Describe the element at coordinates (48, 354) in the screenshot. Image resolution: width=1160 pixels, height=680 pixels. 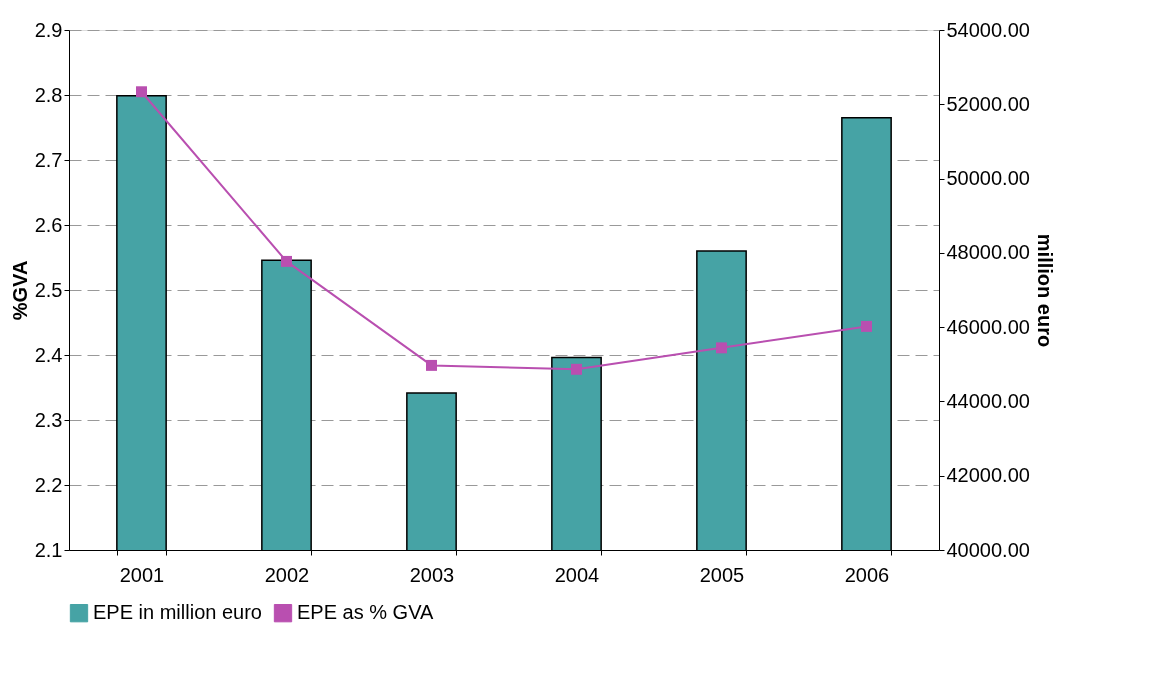
I see `y-tick-label: 2.4` at that location.